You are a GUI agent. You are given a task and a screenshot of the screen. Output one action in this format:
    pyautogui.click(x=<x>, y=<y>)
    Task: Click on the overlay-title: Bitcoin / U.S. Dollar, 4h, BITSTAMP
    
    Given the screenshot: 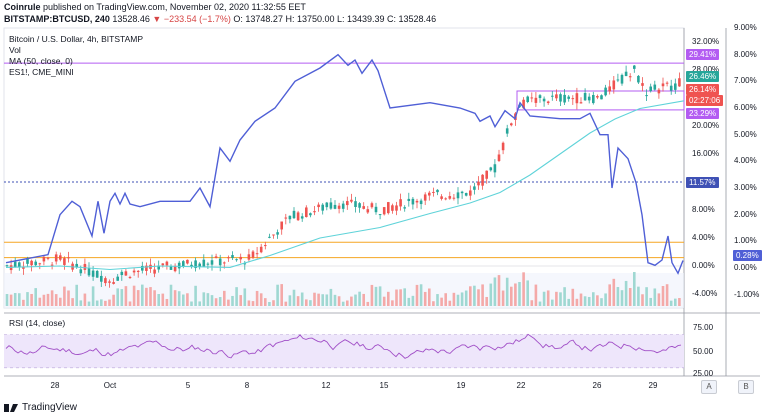 What is the action you would take?
    pyautogui.click(x=76, y=39)
    